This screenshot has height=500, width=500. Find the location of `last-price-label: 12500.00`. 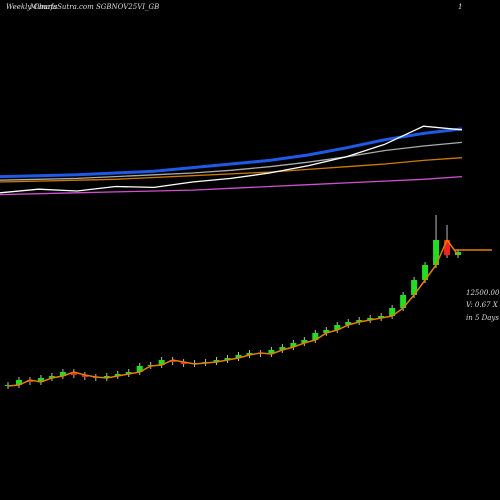

last-price-label: 12500.00 is located at coordinates (483, 293).